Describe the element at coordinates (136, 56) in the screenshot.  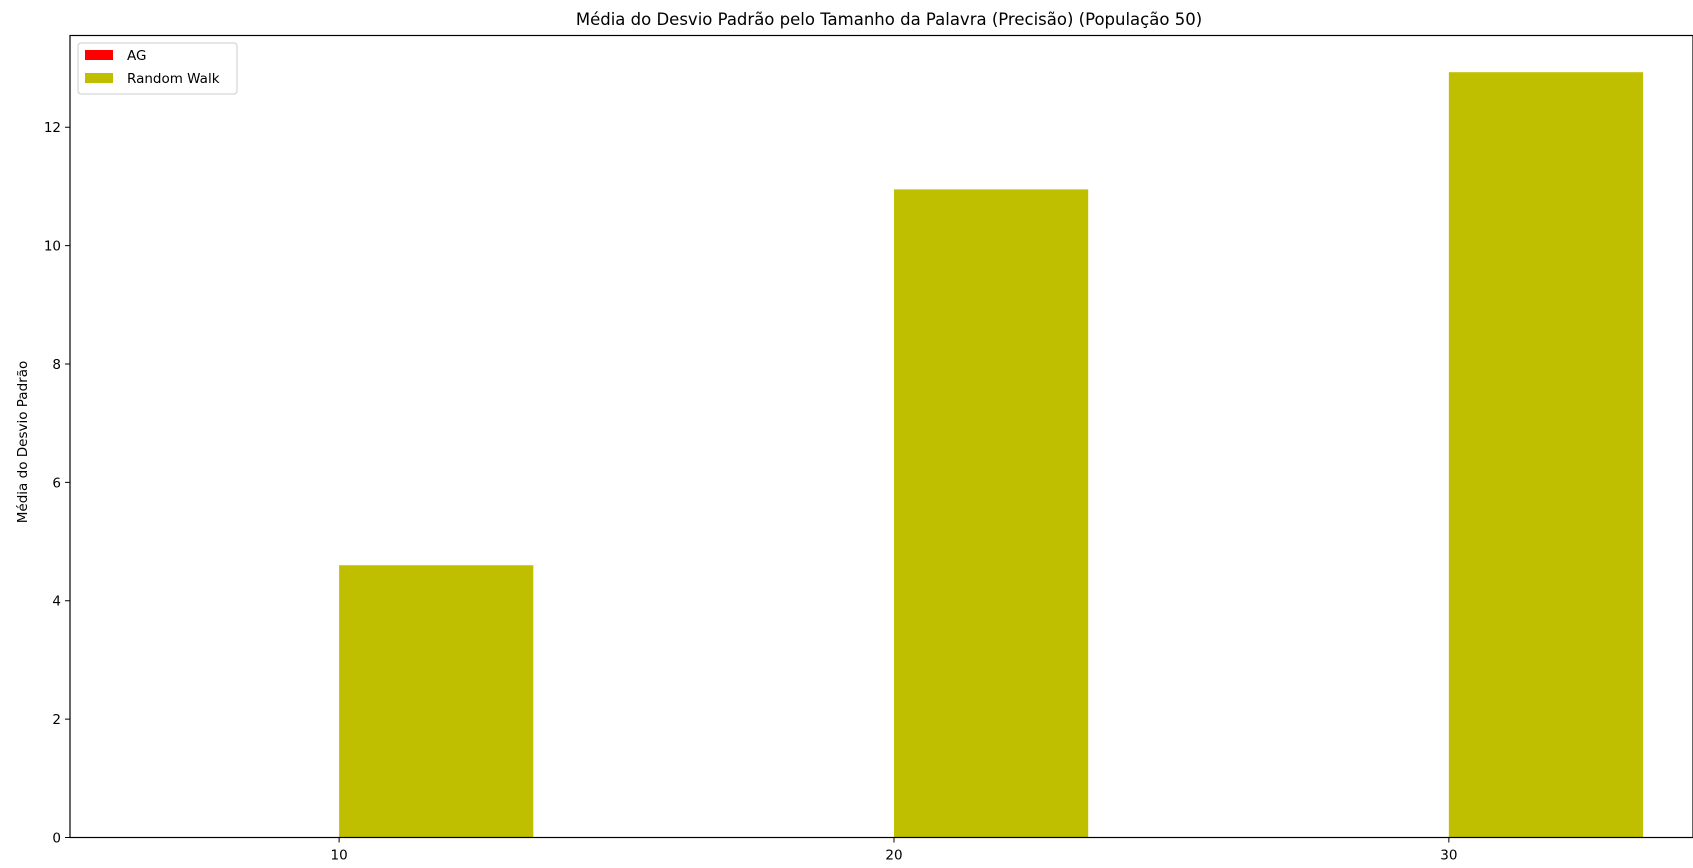
I see `legend-label-ag: AG` at that location.